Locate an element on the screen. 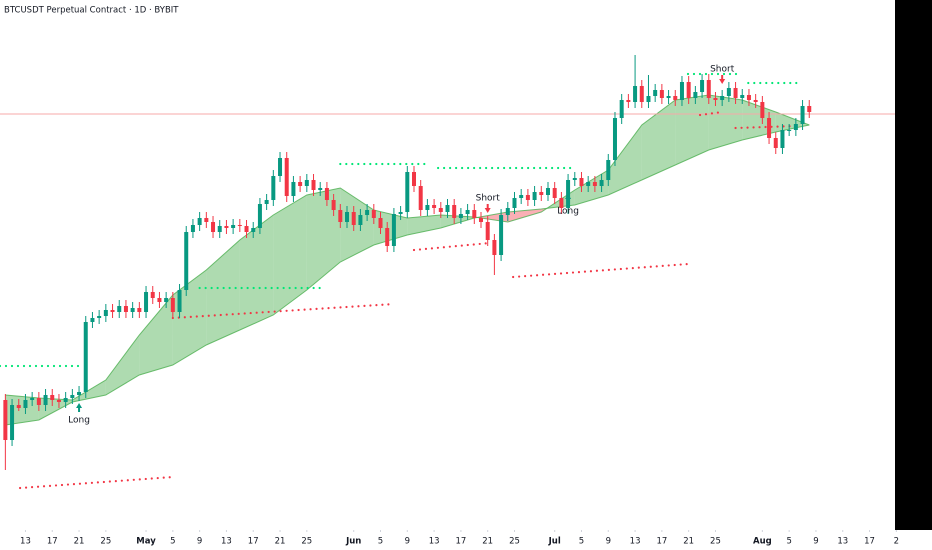 This screenshot has height=550, width=932. price-scale-strip is located at coordinates (913, 265).